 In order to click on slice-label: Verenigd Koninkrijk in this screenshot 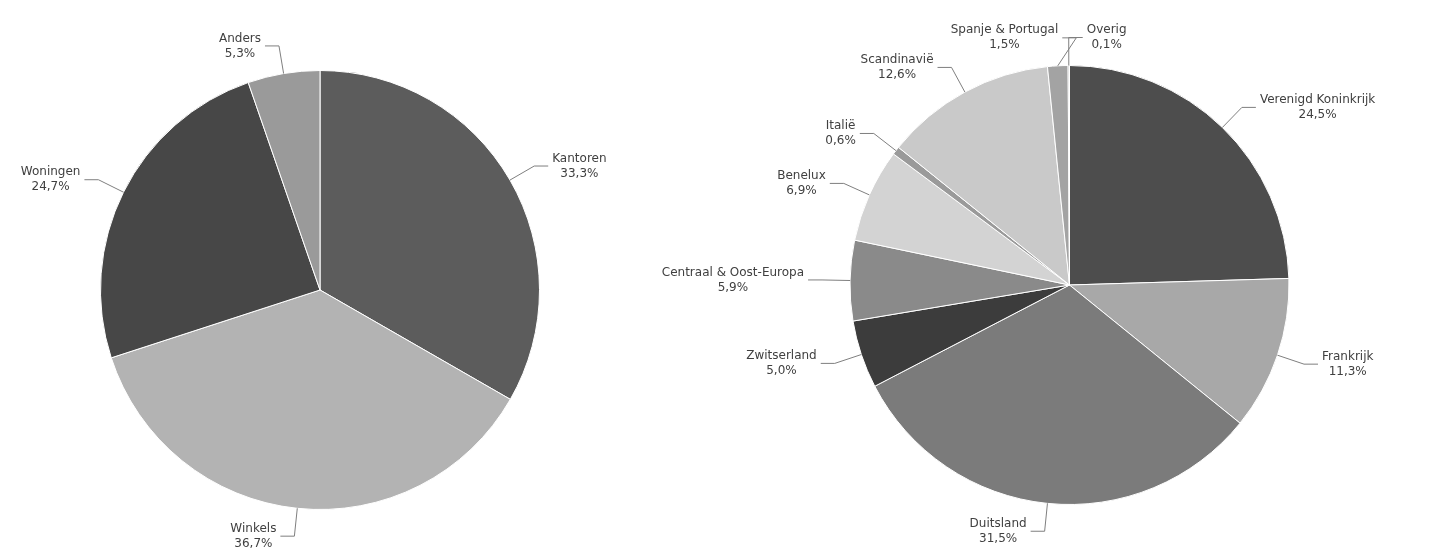, I will do `click(1317, 99)`.